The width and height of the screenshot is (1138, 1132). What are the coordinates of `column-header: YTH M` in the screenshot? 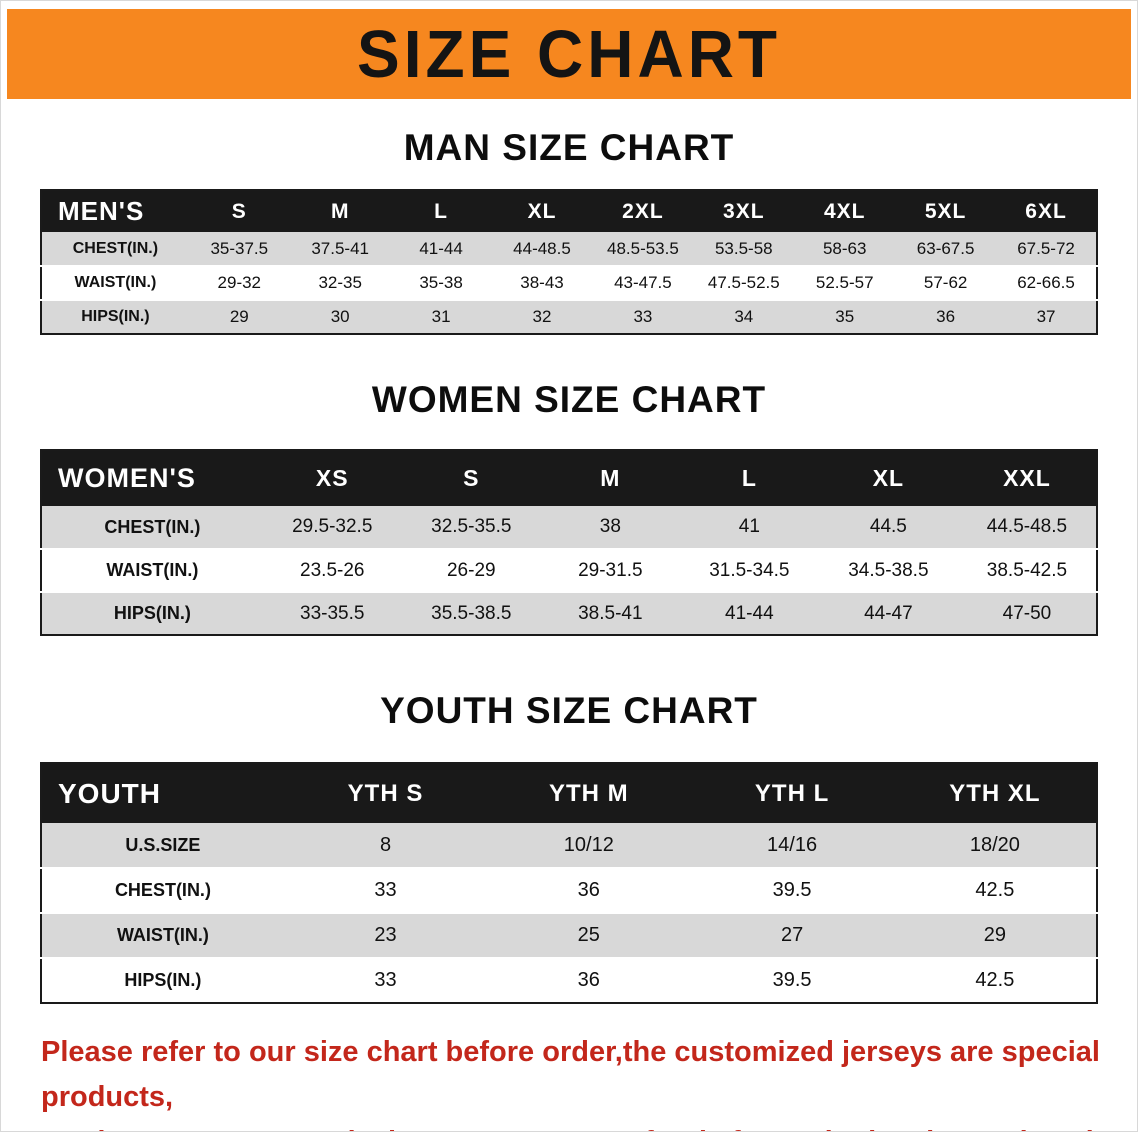 It's located at (589, 793).